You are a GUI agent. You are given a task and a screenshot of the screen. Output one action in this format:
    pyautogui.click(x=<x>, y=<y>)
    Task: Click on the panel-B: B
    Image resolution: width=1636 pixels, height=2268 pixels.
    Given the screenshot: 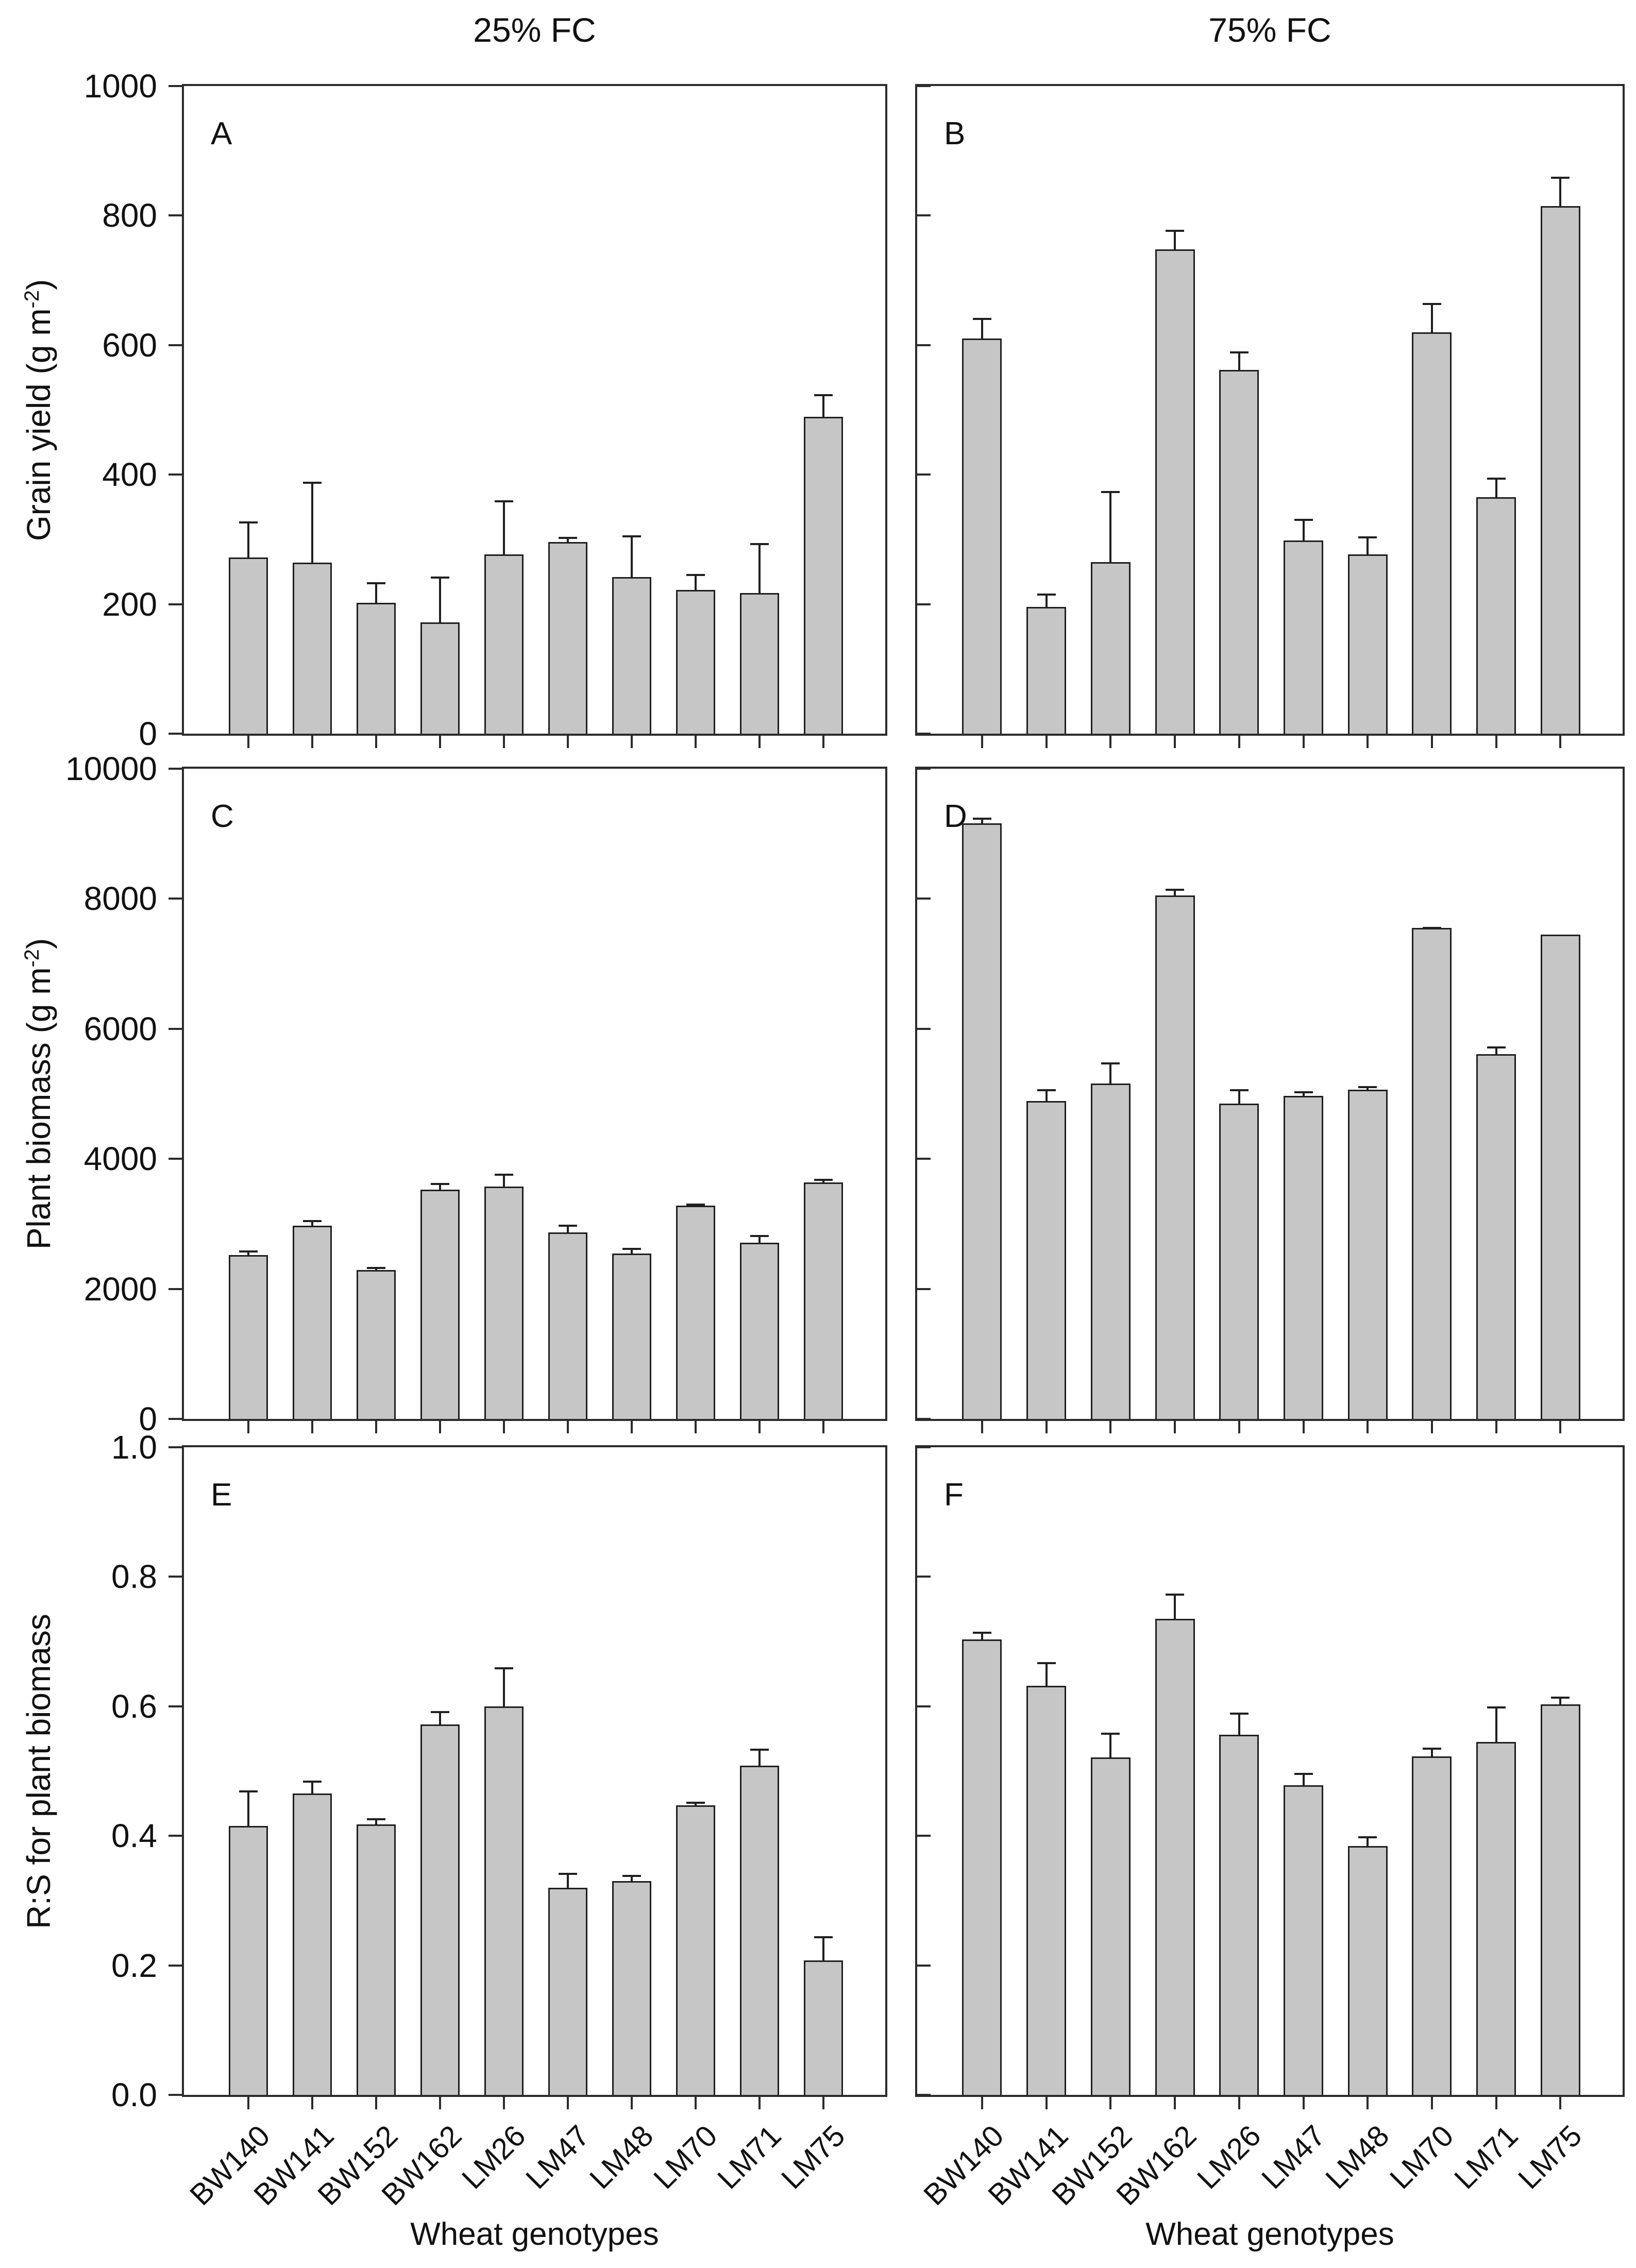 What is the action you would take?
    pyautogui.click(x=1270, y=416)
    